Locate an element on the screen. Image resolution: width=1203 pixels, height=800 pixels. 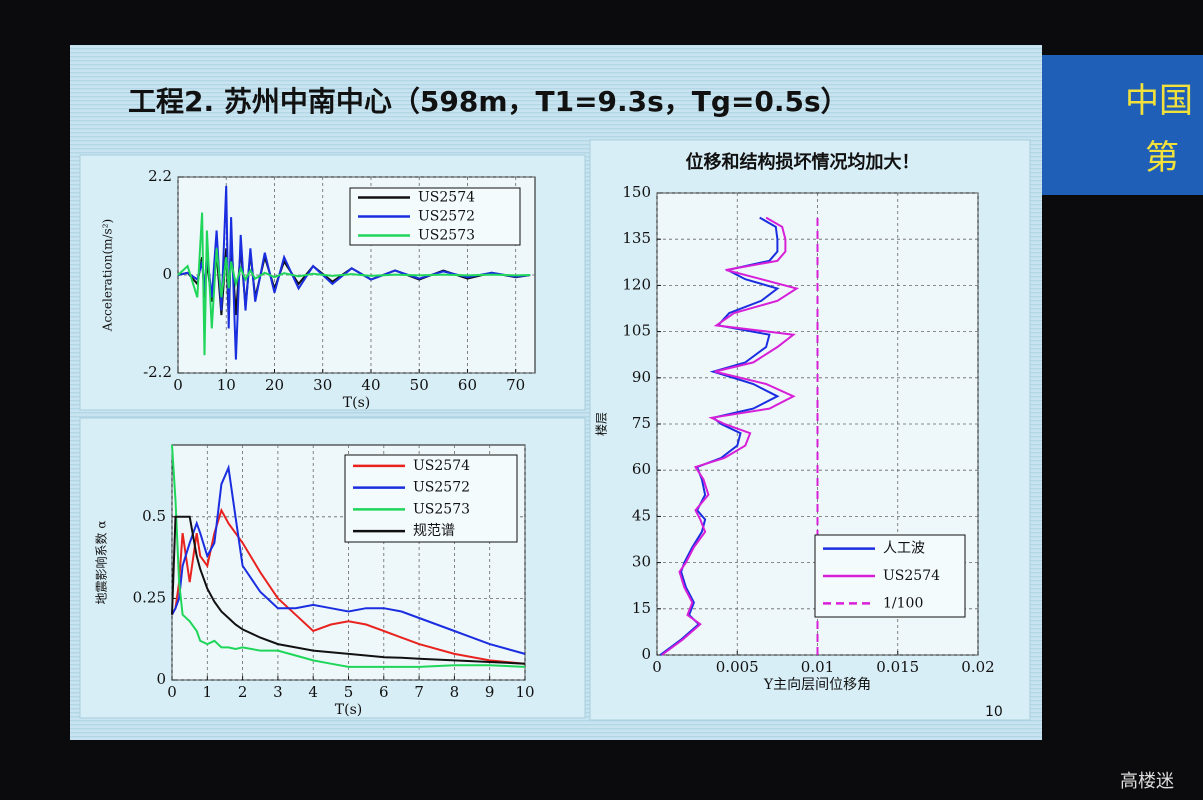
x-tick-label: 0.015 is located at coordinates (897, 667).